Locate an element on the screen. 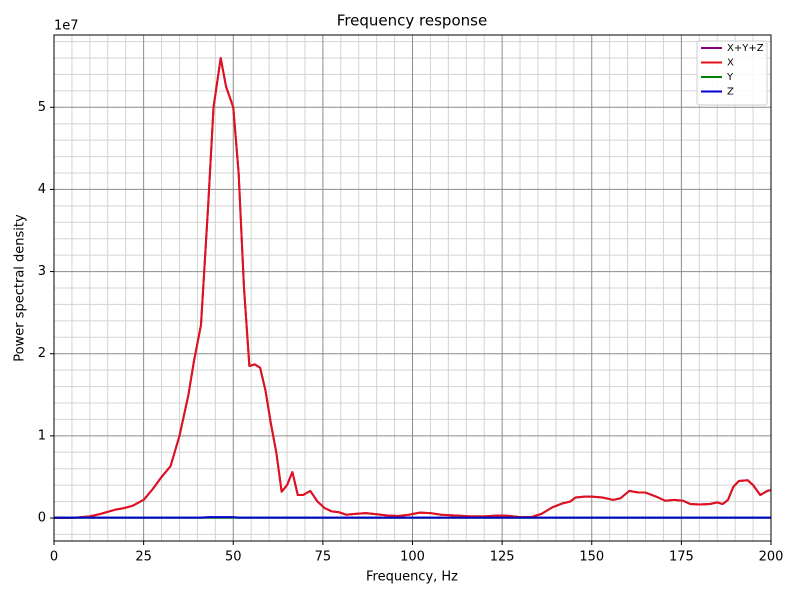 The width and height of the screenshot is (800, 600). legend-box is located at coordinates (732, 73).